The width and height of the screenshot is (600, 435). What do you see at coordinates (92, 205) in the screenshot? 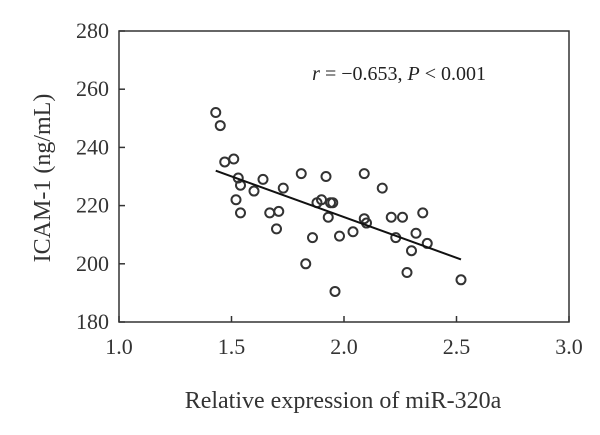
I see `y-tick-label: 220` at bounding box center [92, 205].